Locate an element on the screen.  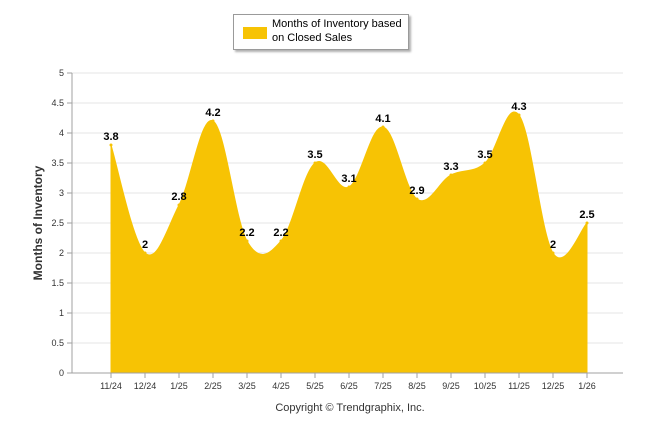
y-axis-title: Months of Inventory is located at coordinates (38, 222).